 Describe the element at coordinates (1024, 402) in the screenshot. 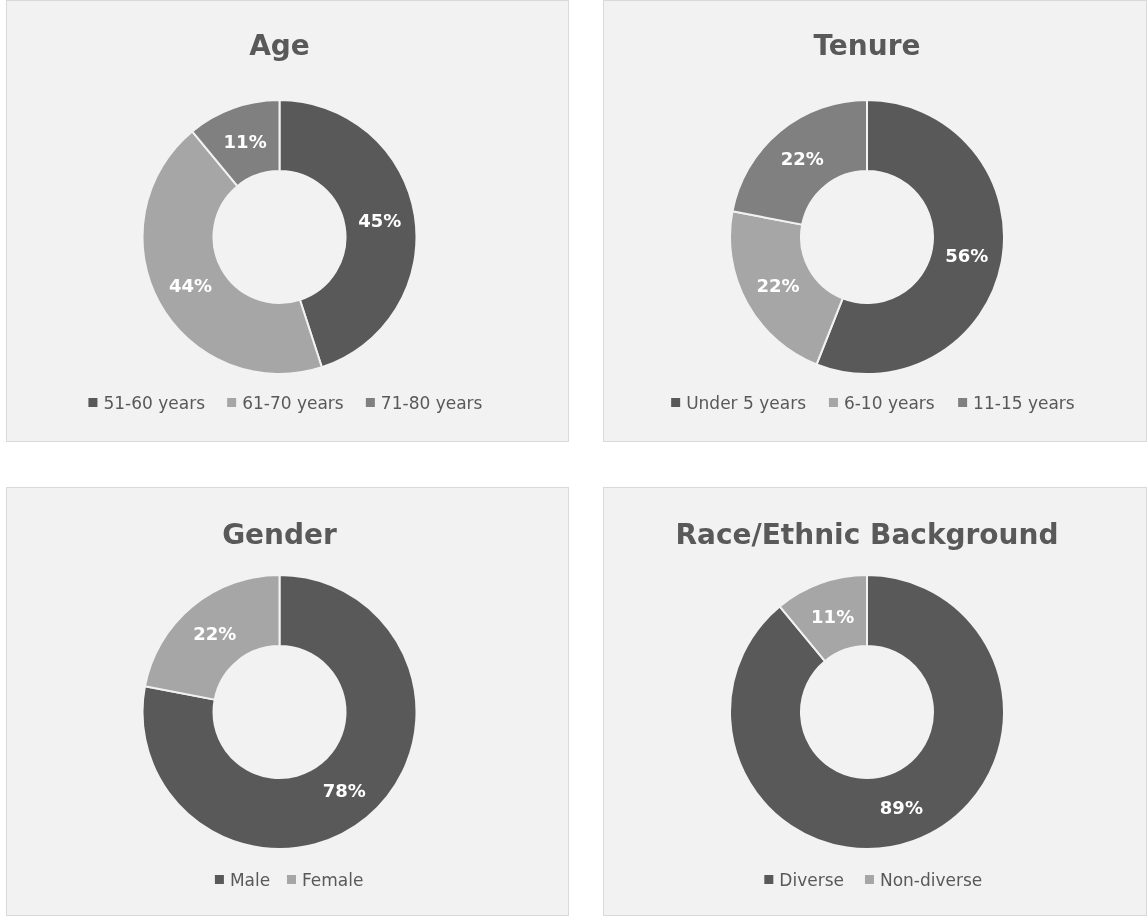

I see `legend-label: 11-15 years` at that location.